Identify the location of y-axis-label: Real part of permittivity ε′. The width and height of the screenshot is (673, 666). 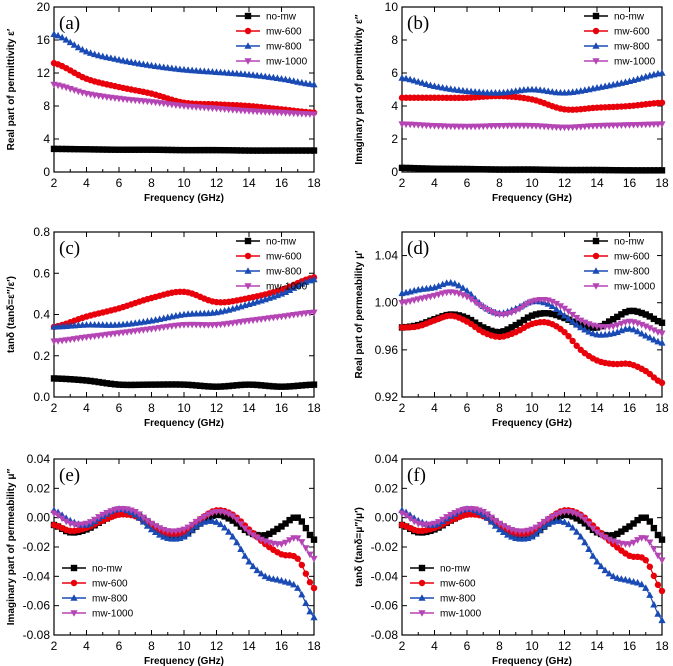
(11, 89).